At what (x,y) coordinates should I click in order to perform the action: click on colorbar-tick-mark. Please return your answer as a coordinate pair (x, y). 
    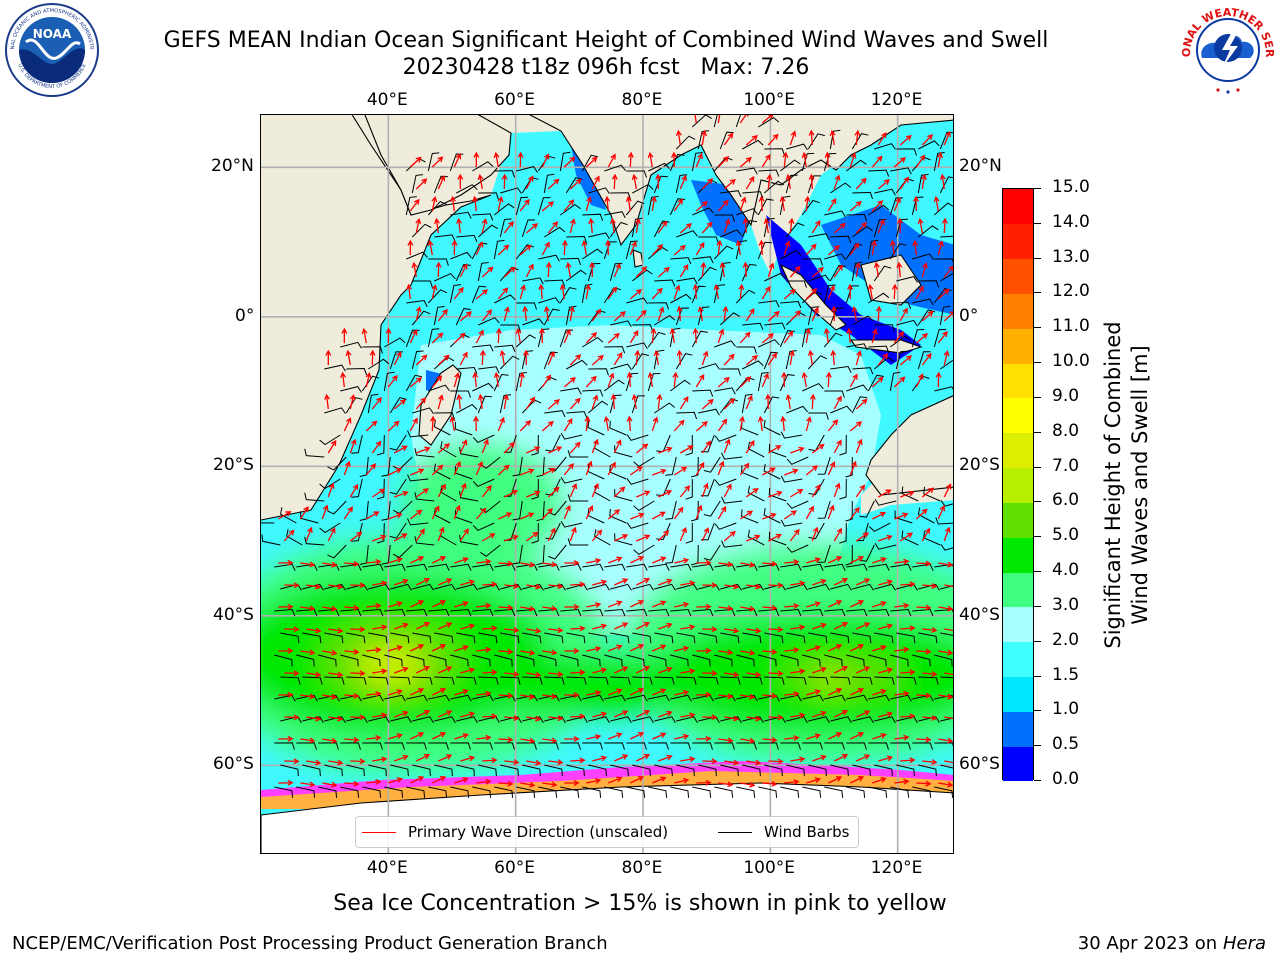
    Looking at the image, I should click on (1037, 502).